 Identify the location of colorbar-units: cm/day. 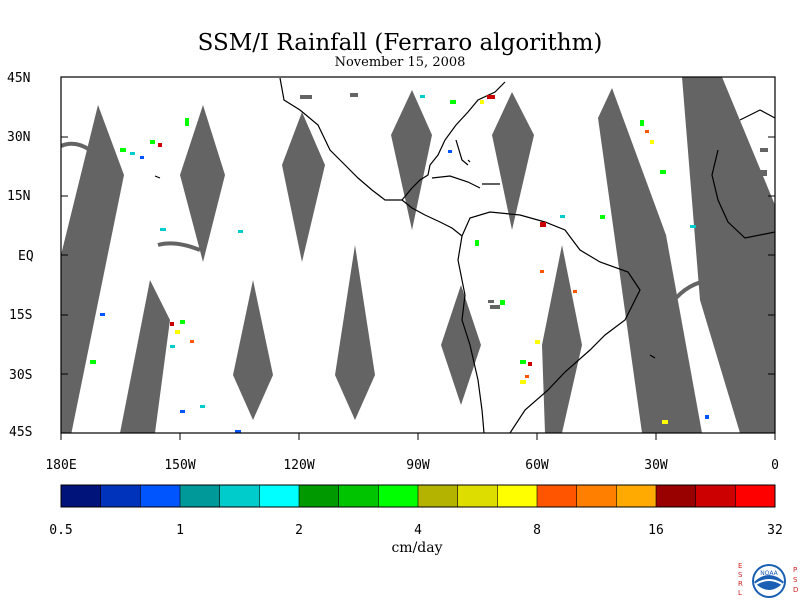
(417, 548).